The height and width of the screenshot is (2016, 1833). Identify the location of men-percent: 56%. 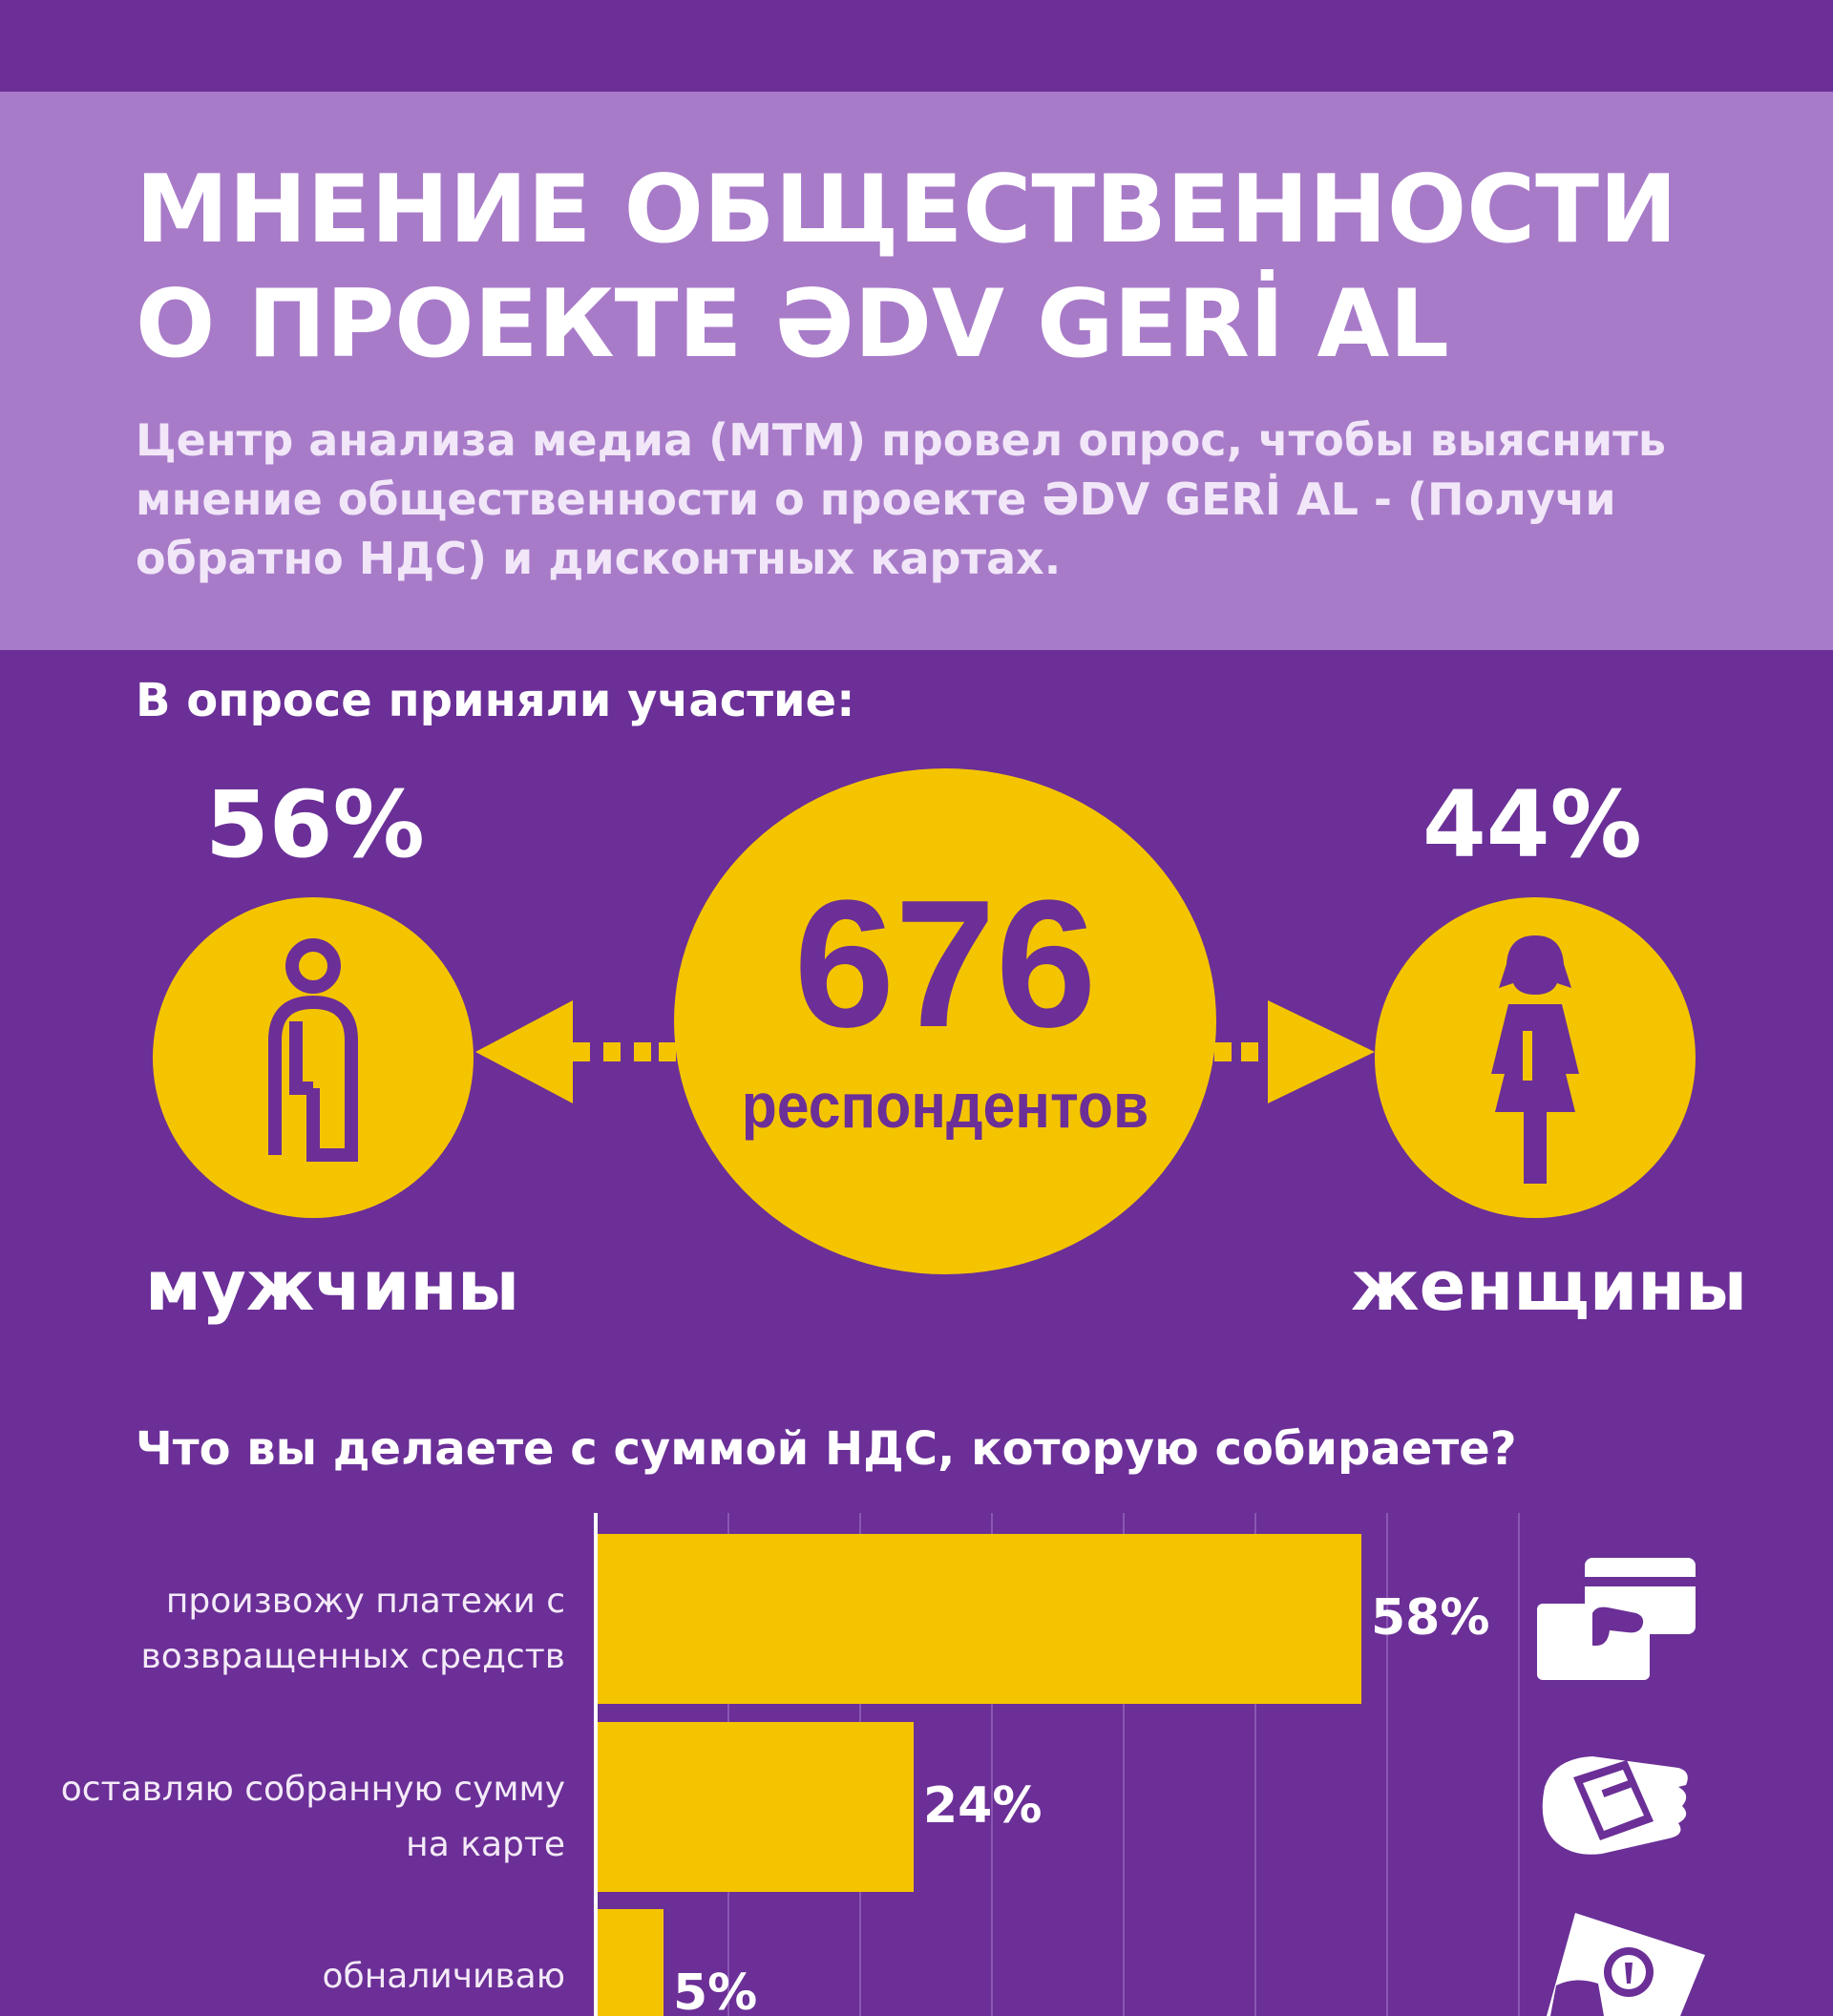
(315, 825).